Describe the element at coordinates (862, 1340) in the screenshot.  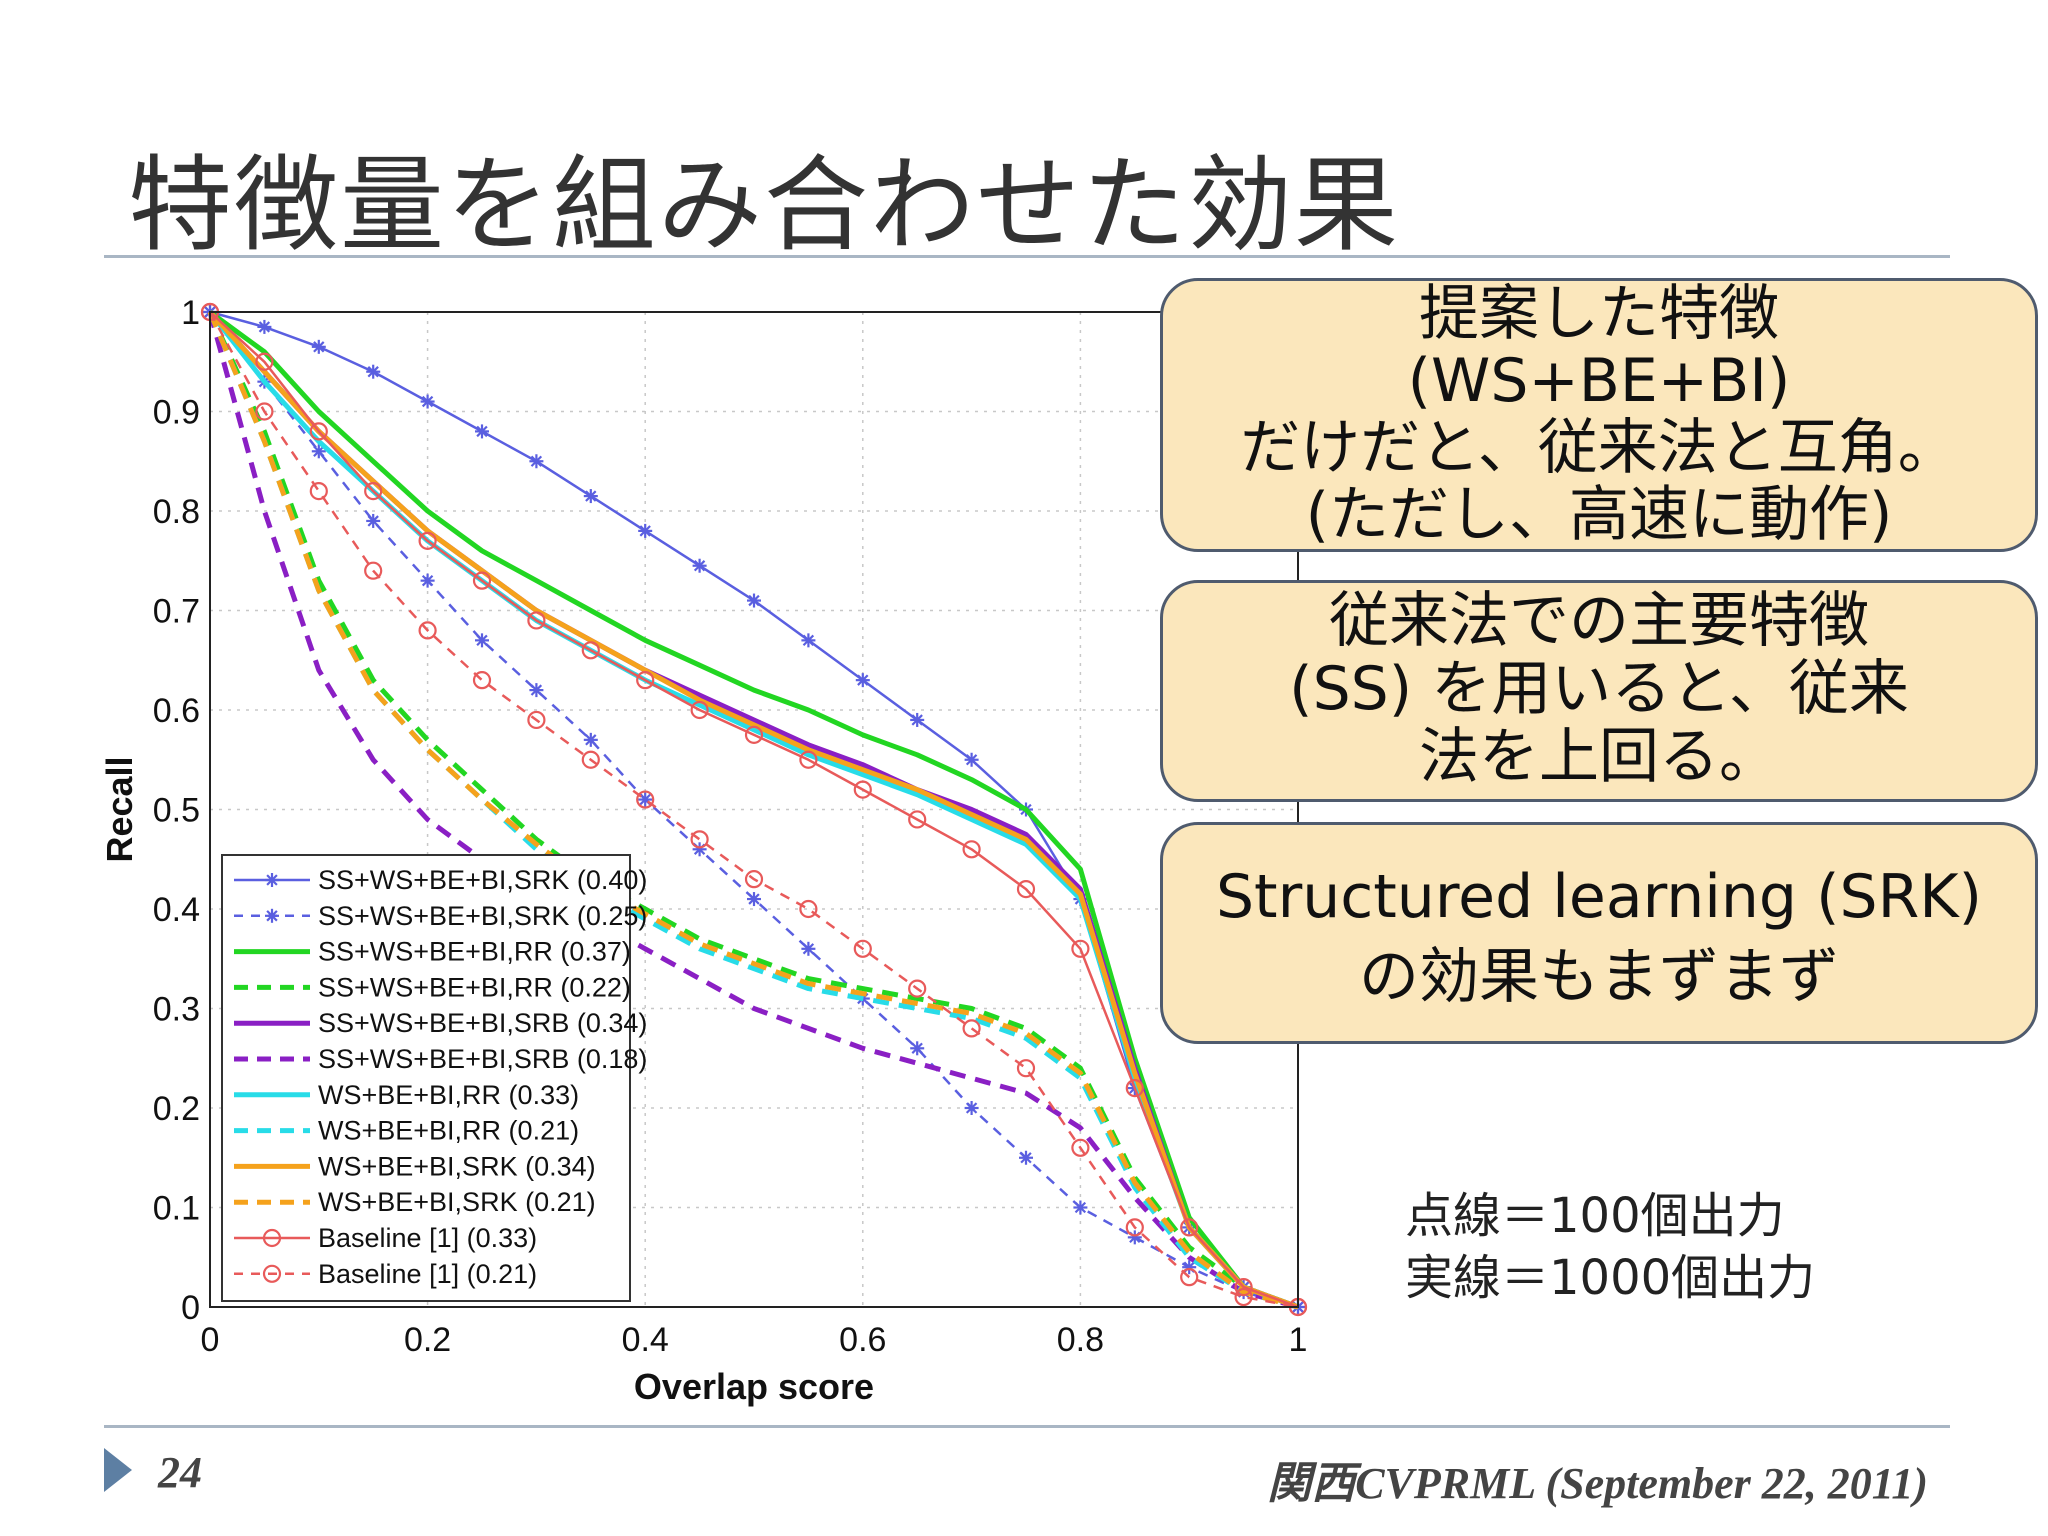
I see `x-tick-label: 0.6` at that location.